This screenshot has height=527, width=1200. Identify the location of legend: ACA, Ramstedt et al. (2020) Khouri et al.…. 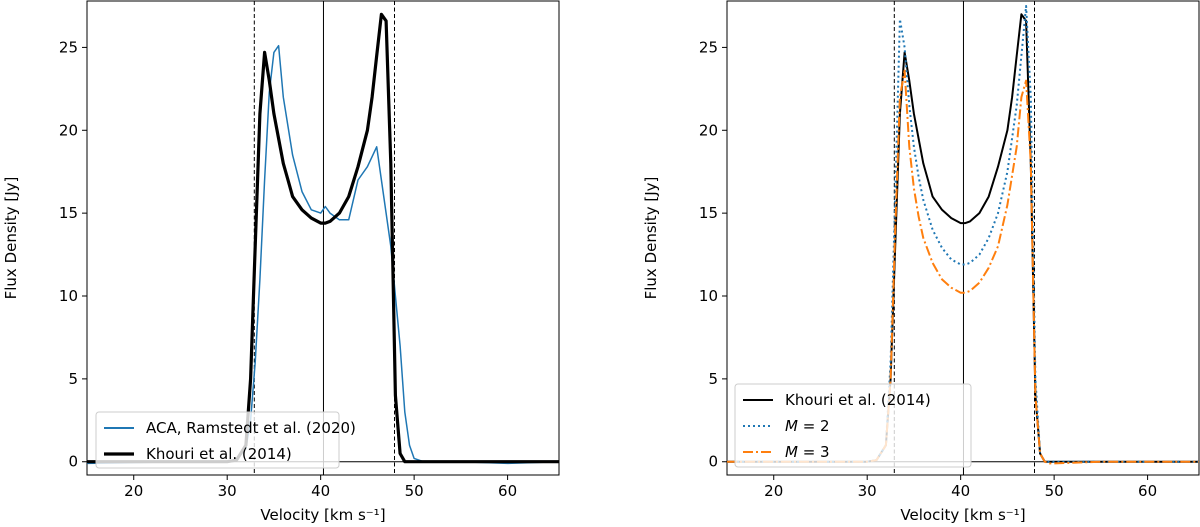
(225, 440).